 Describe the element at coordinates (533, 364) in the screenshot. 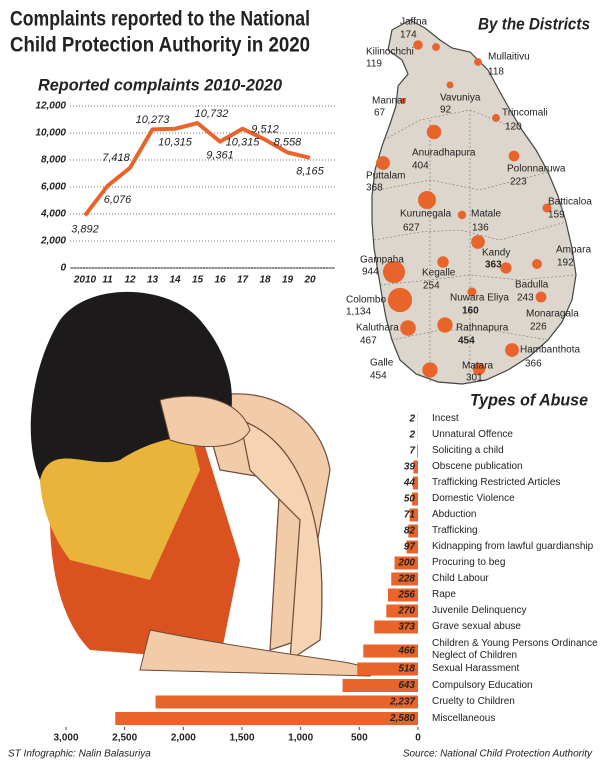

I see `district-value: 366` at that location.